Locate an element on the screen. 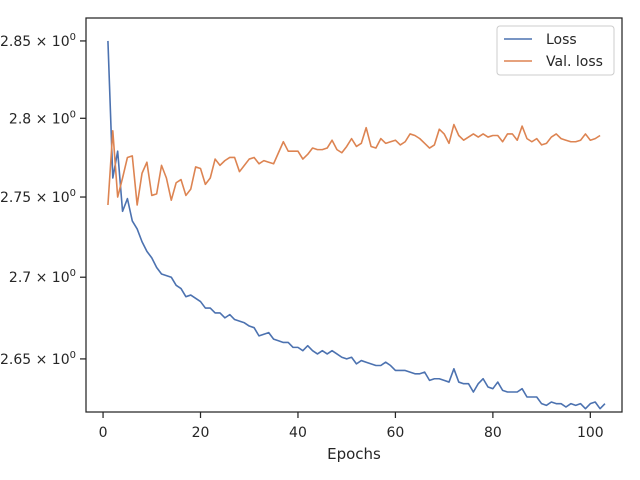  y-tick-label: 2.65 × 100 is located at coordinates (38, 359).